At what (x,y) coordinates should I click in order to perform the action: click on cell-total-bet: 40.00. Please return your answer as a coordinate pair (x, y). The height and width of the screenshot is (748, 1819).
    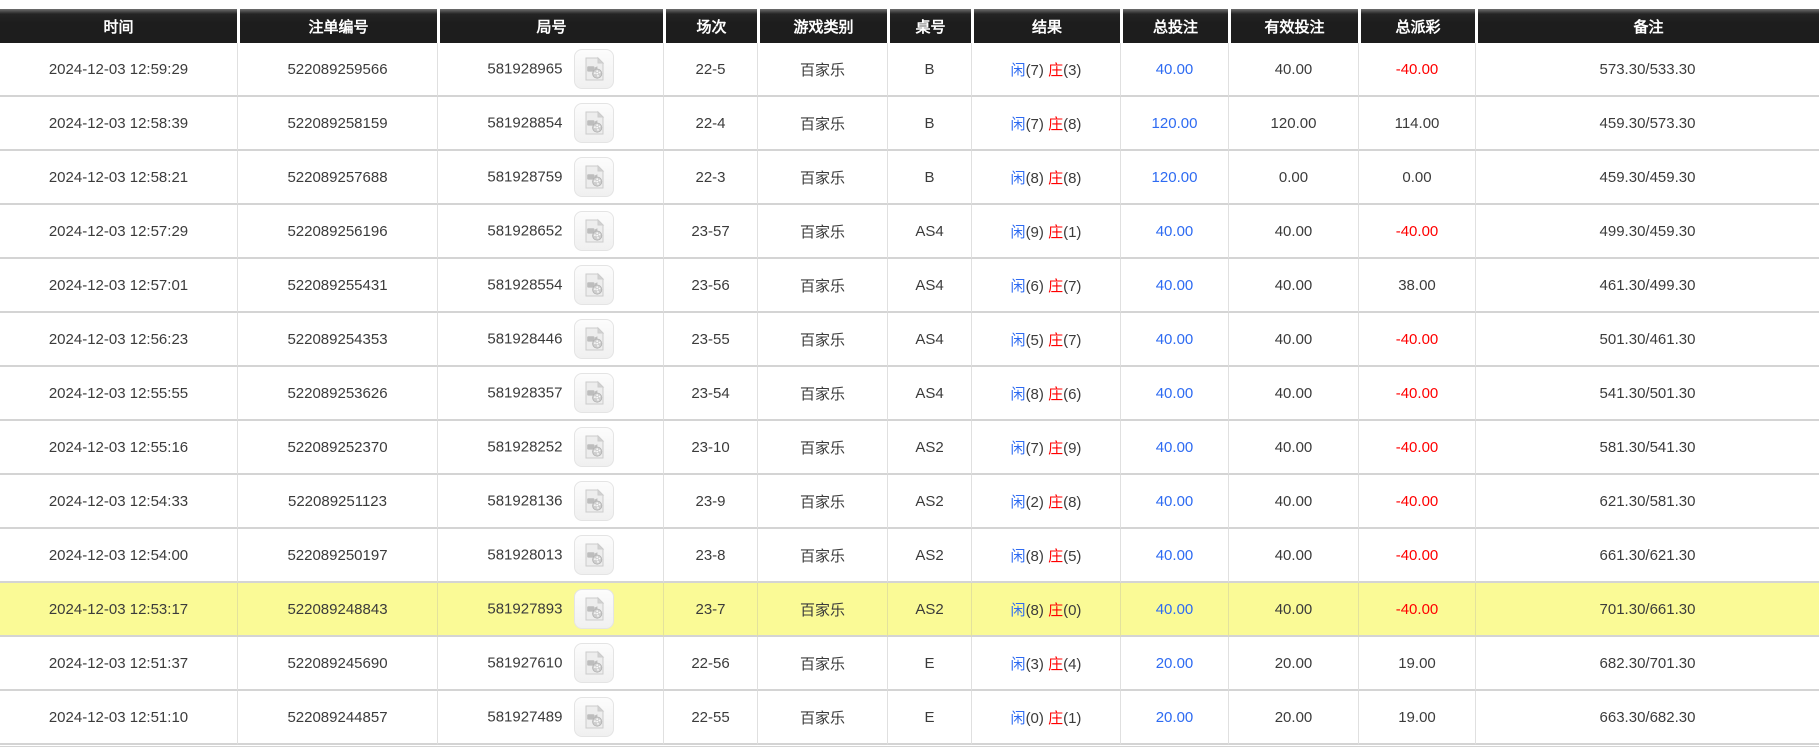
    Looking at the image, I should click on (1174, 232).